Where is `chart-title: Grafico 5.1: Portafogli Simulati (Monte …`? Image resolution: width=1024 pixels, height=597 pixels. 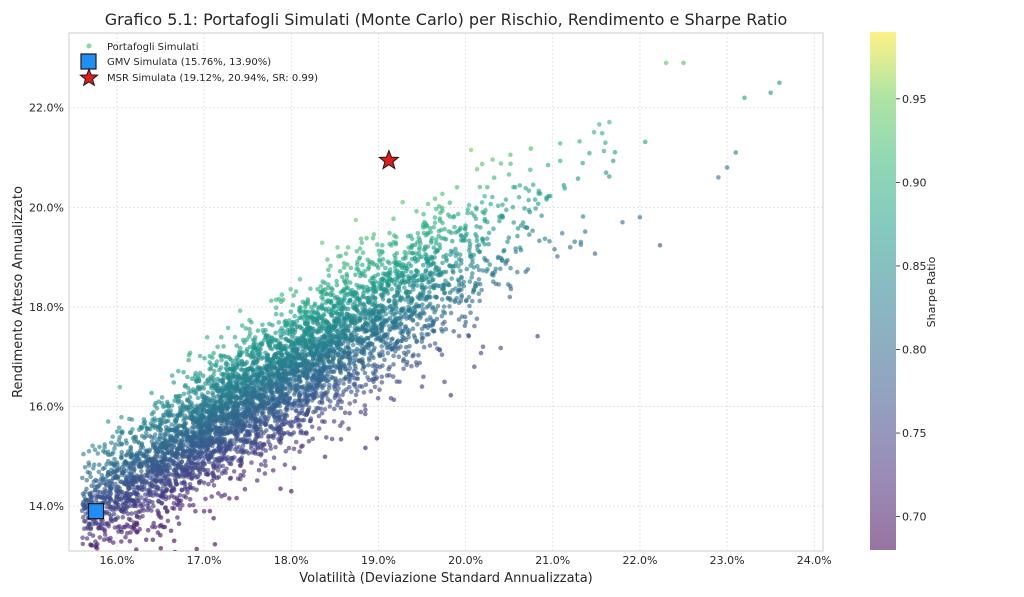
chart-title: Grafico 5.1: Portafogli Simulati (Monte … is located at coordinates (446, 19).